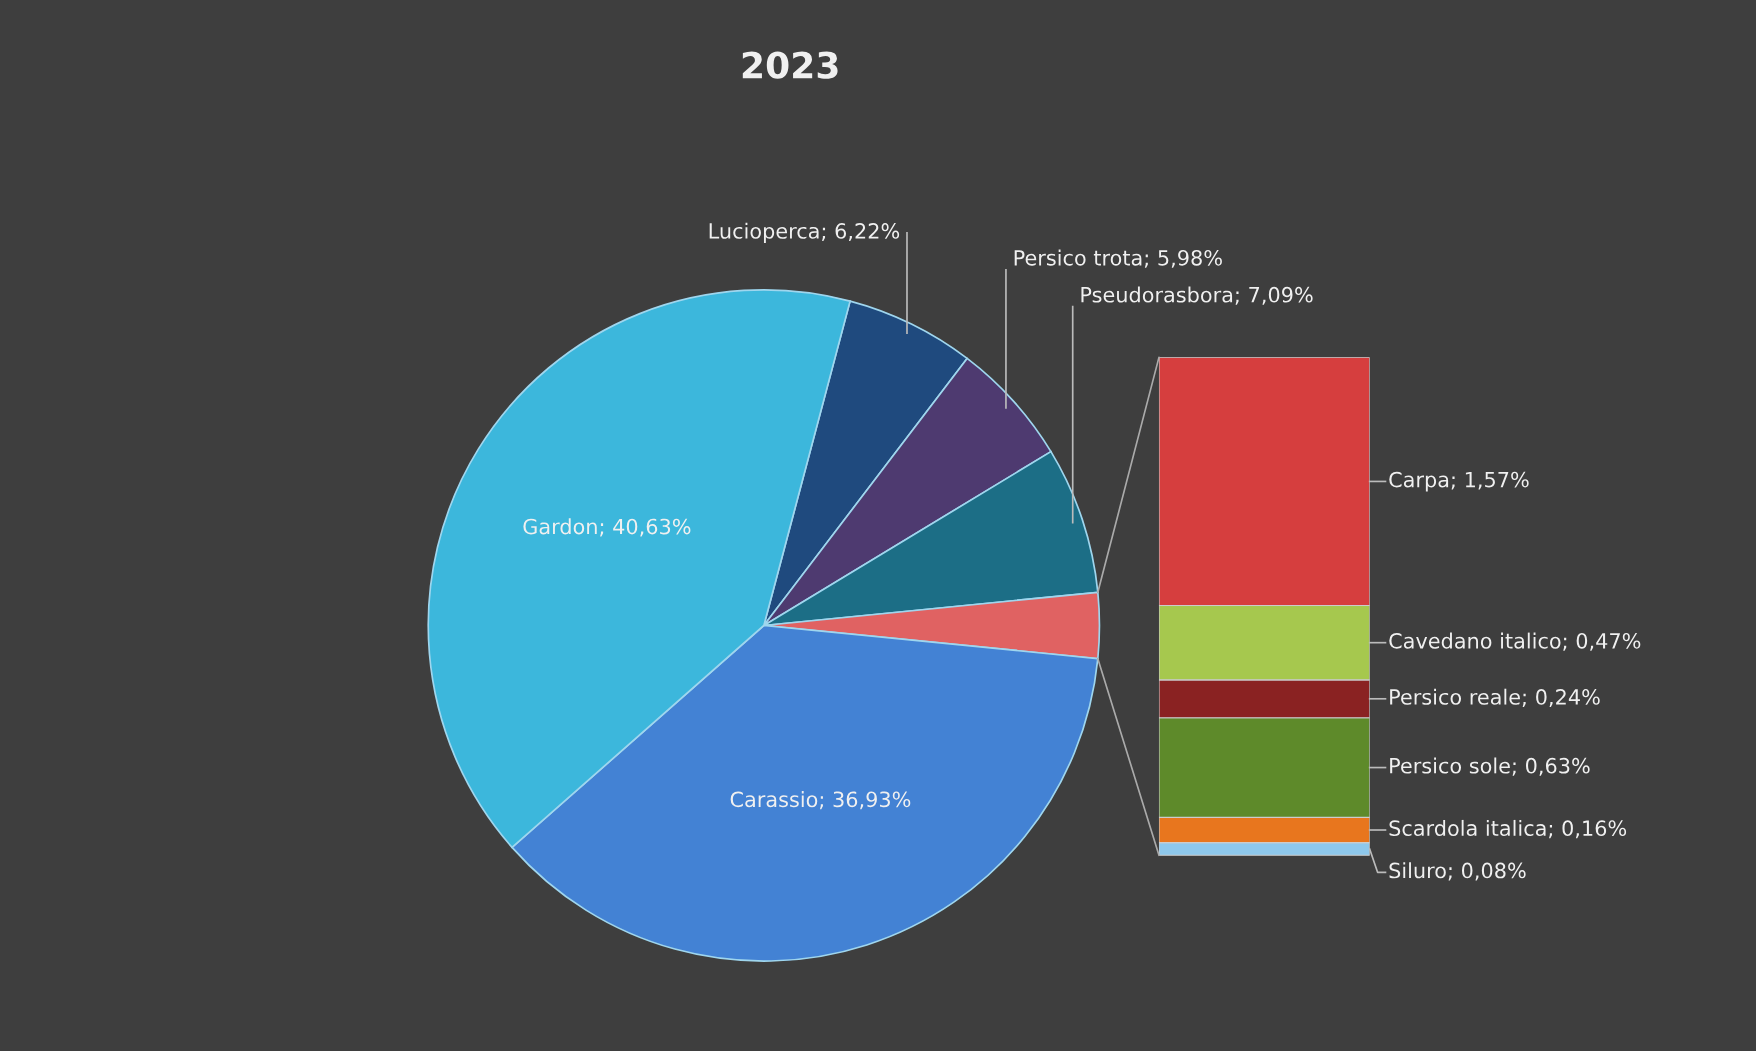 The image size is (1756, 1051). Describe the element at coordinates (1457, 871) in the screenshot. I see `data-label: Siluro; 0,08%` at that location.